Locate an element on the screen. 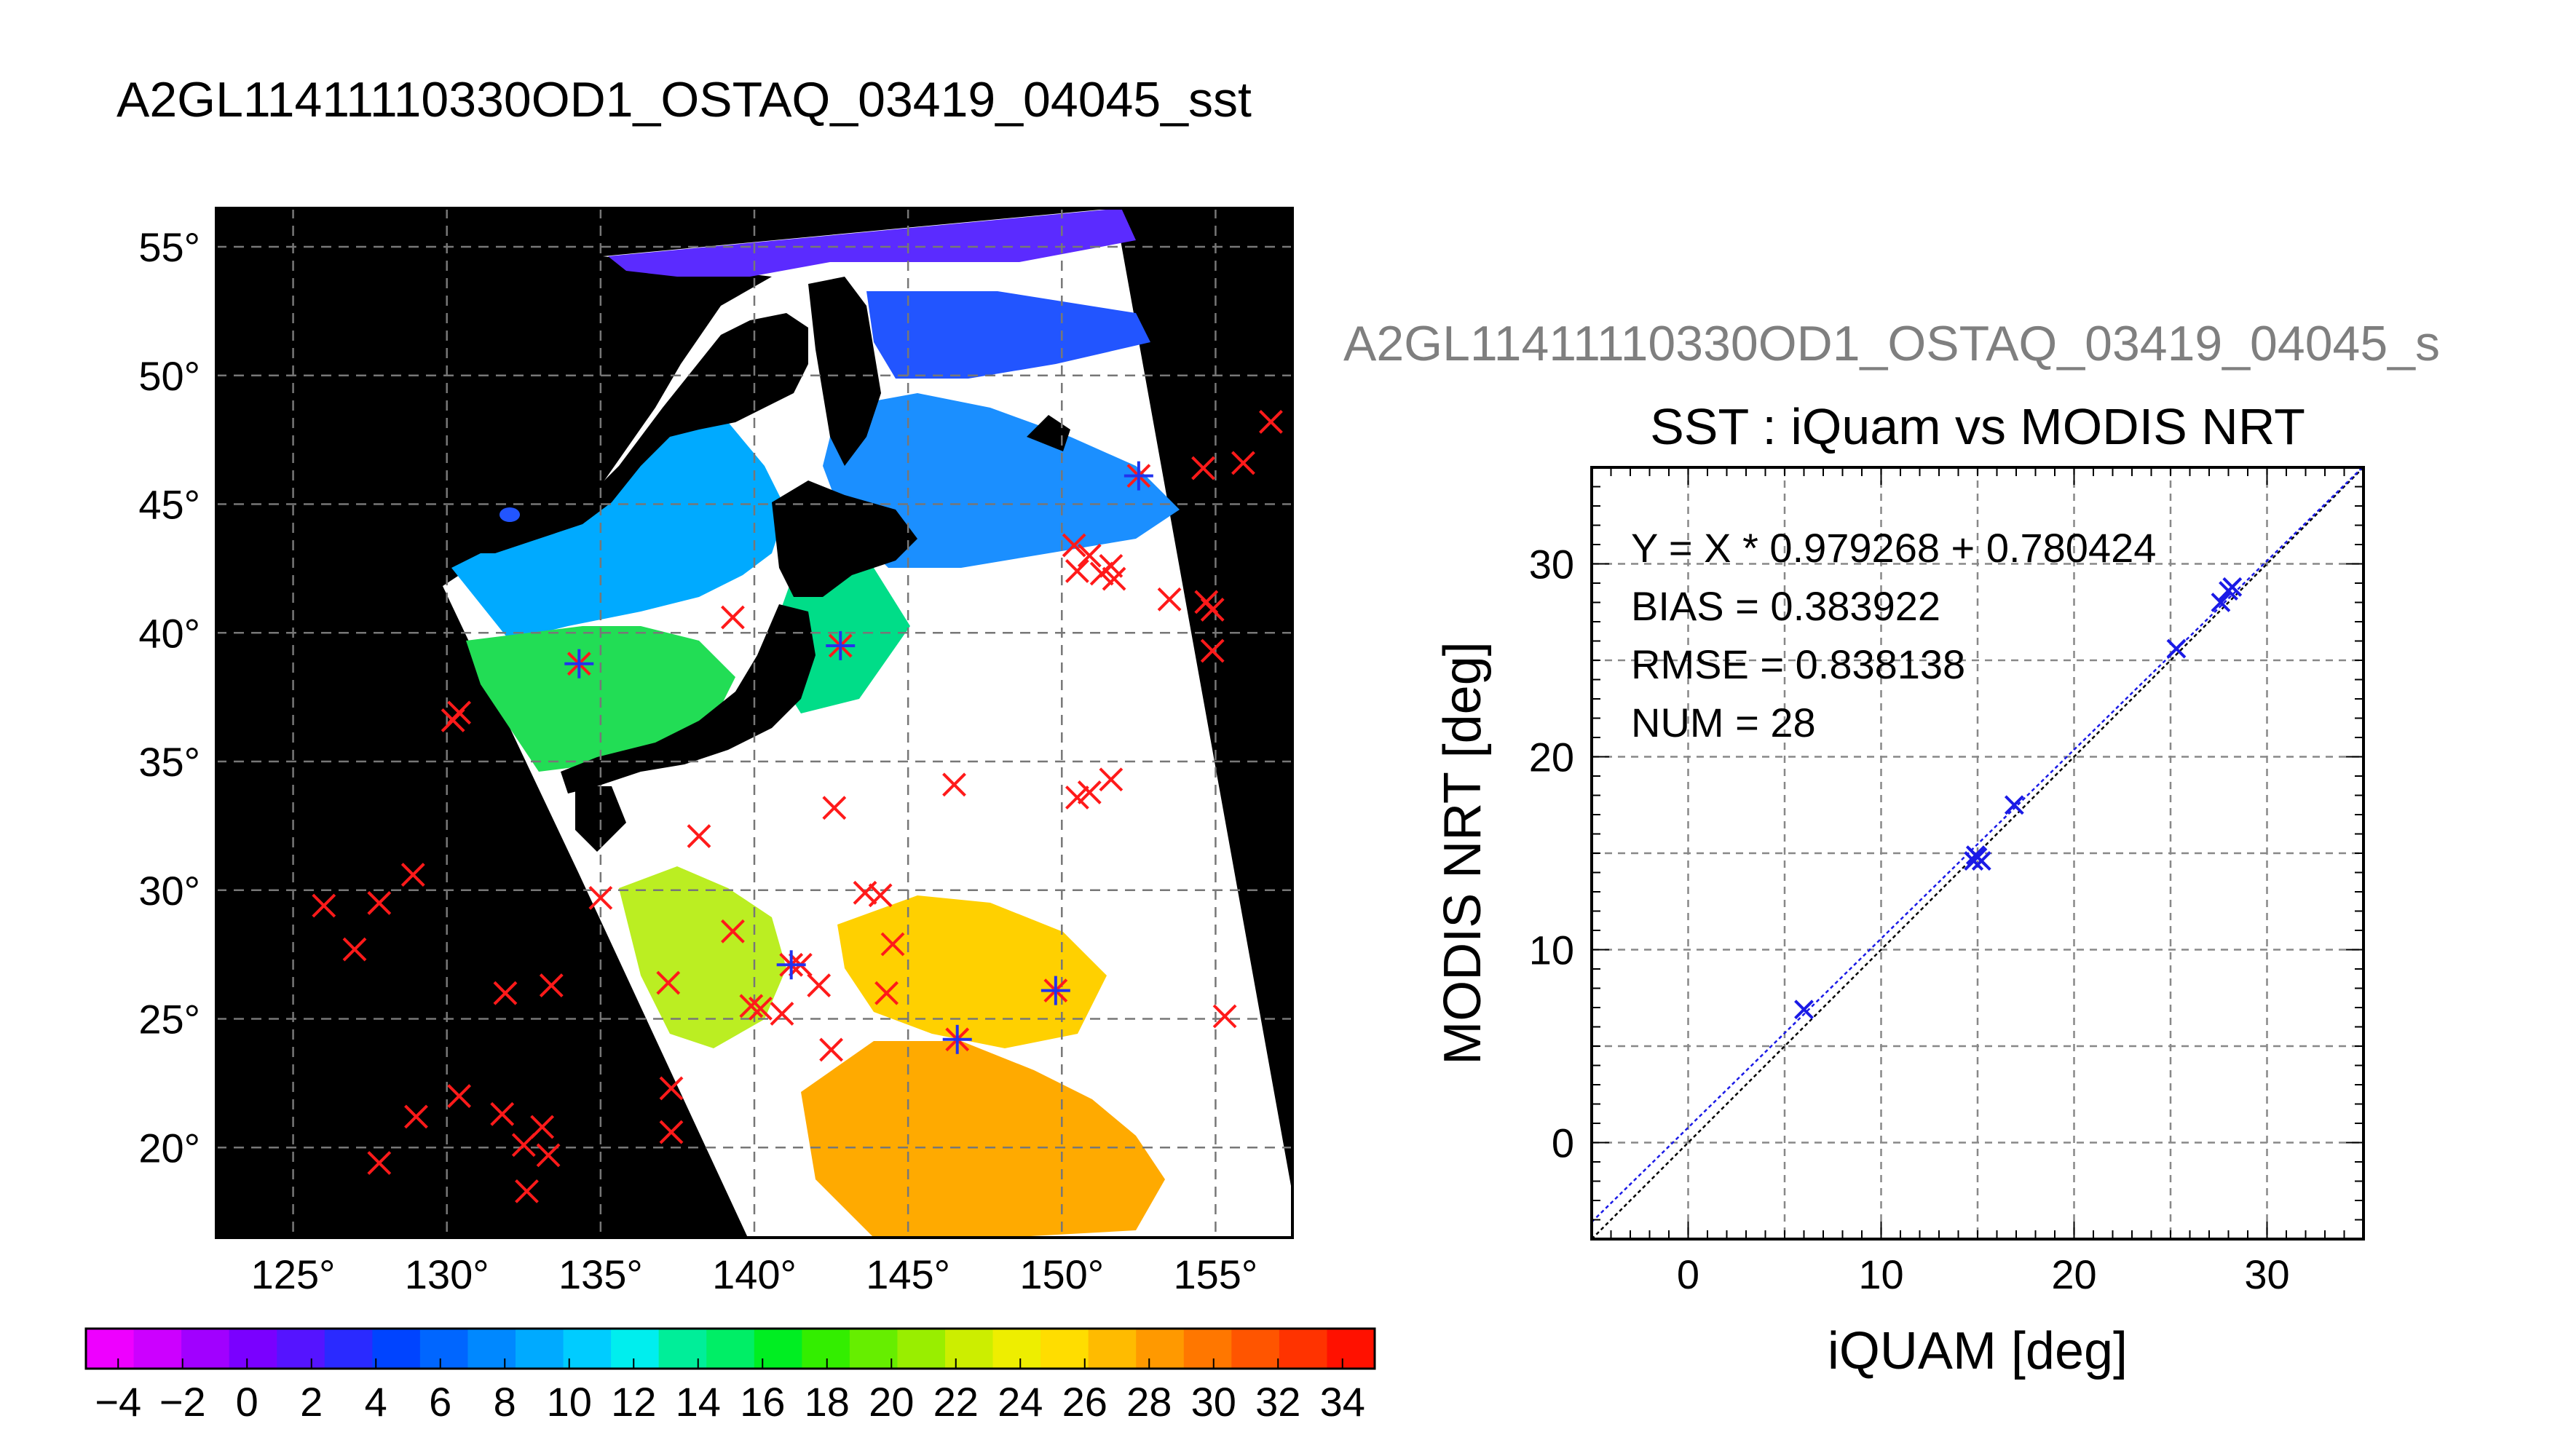 The width and height of the screenshot is (2555, 1456). scatter-x-tick-label: 10 is located at coordinates (1880, 1274).